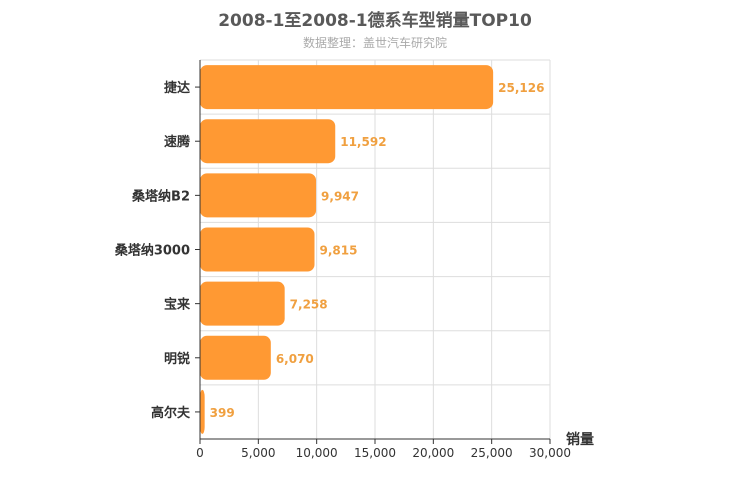 This screenshot has height=500, width=750. I want to click on bar-value-label: 399, so click(222, 413).